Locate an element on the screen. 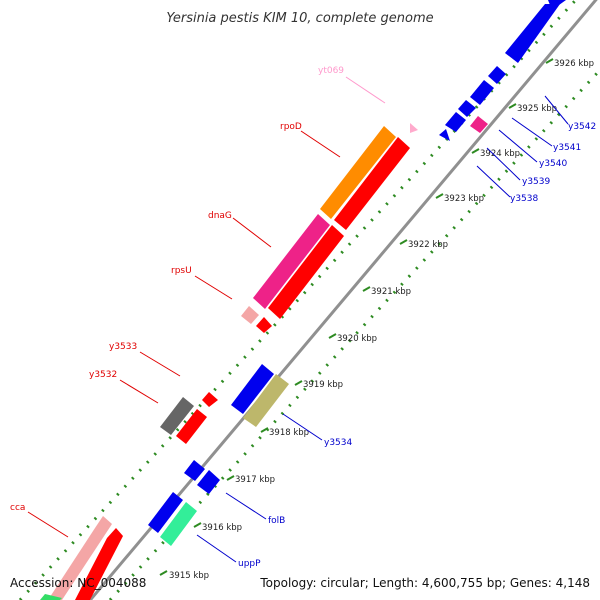 This screenshot has width=600, height=600. gene-y3534 is located at coordinates (266, 400).